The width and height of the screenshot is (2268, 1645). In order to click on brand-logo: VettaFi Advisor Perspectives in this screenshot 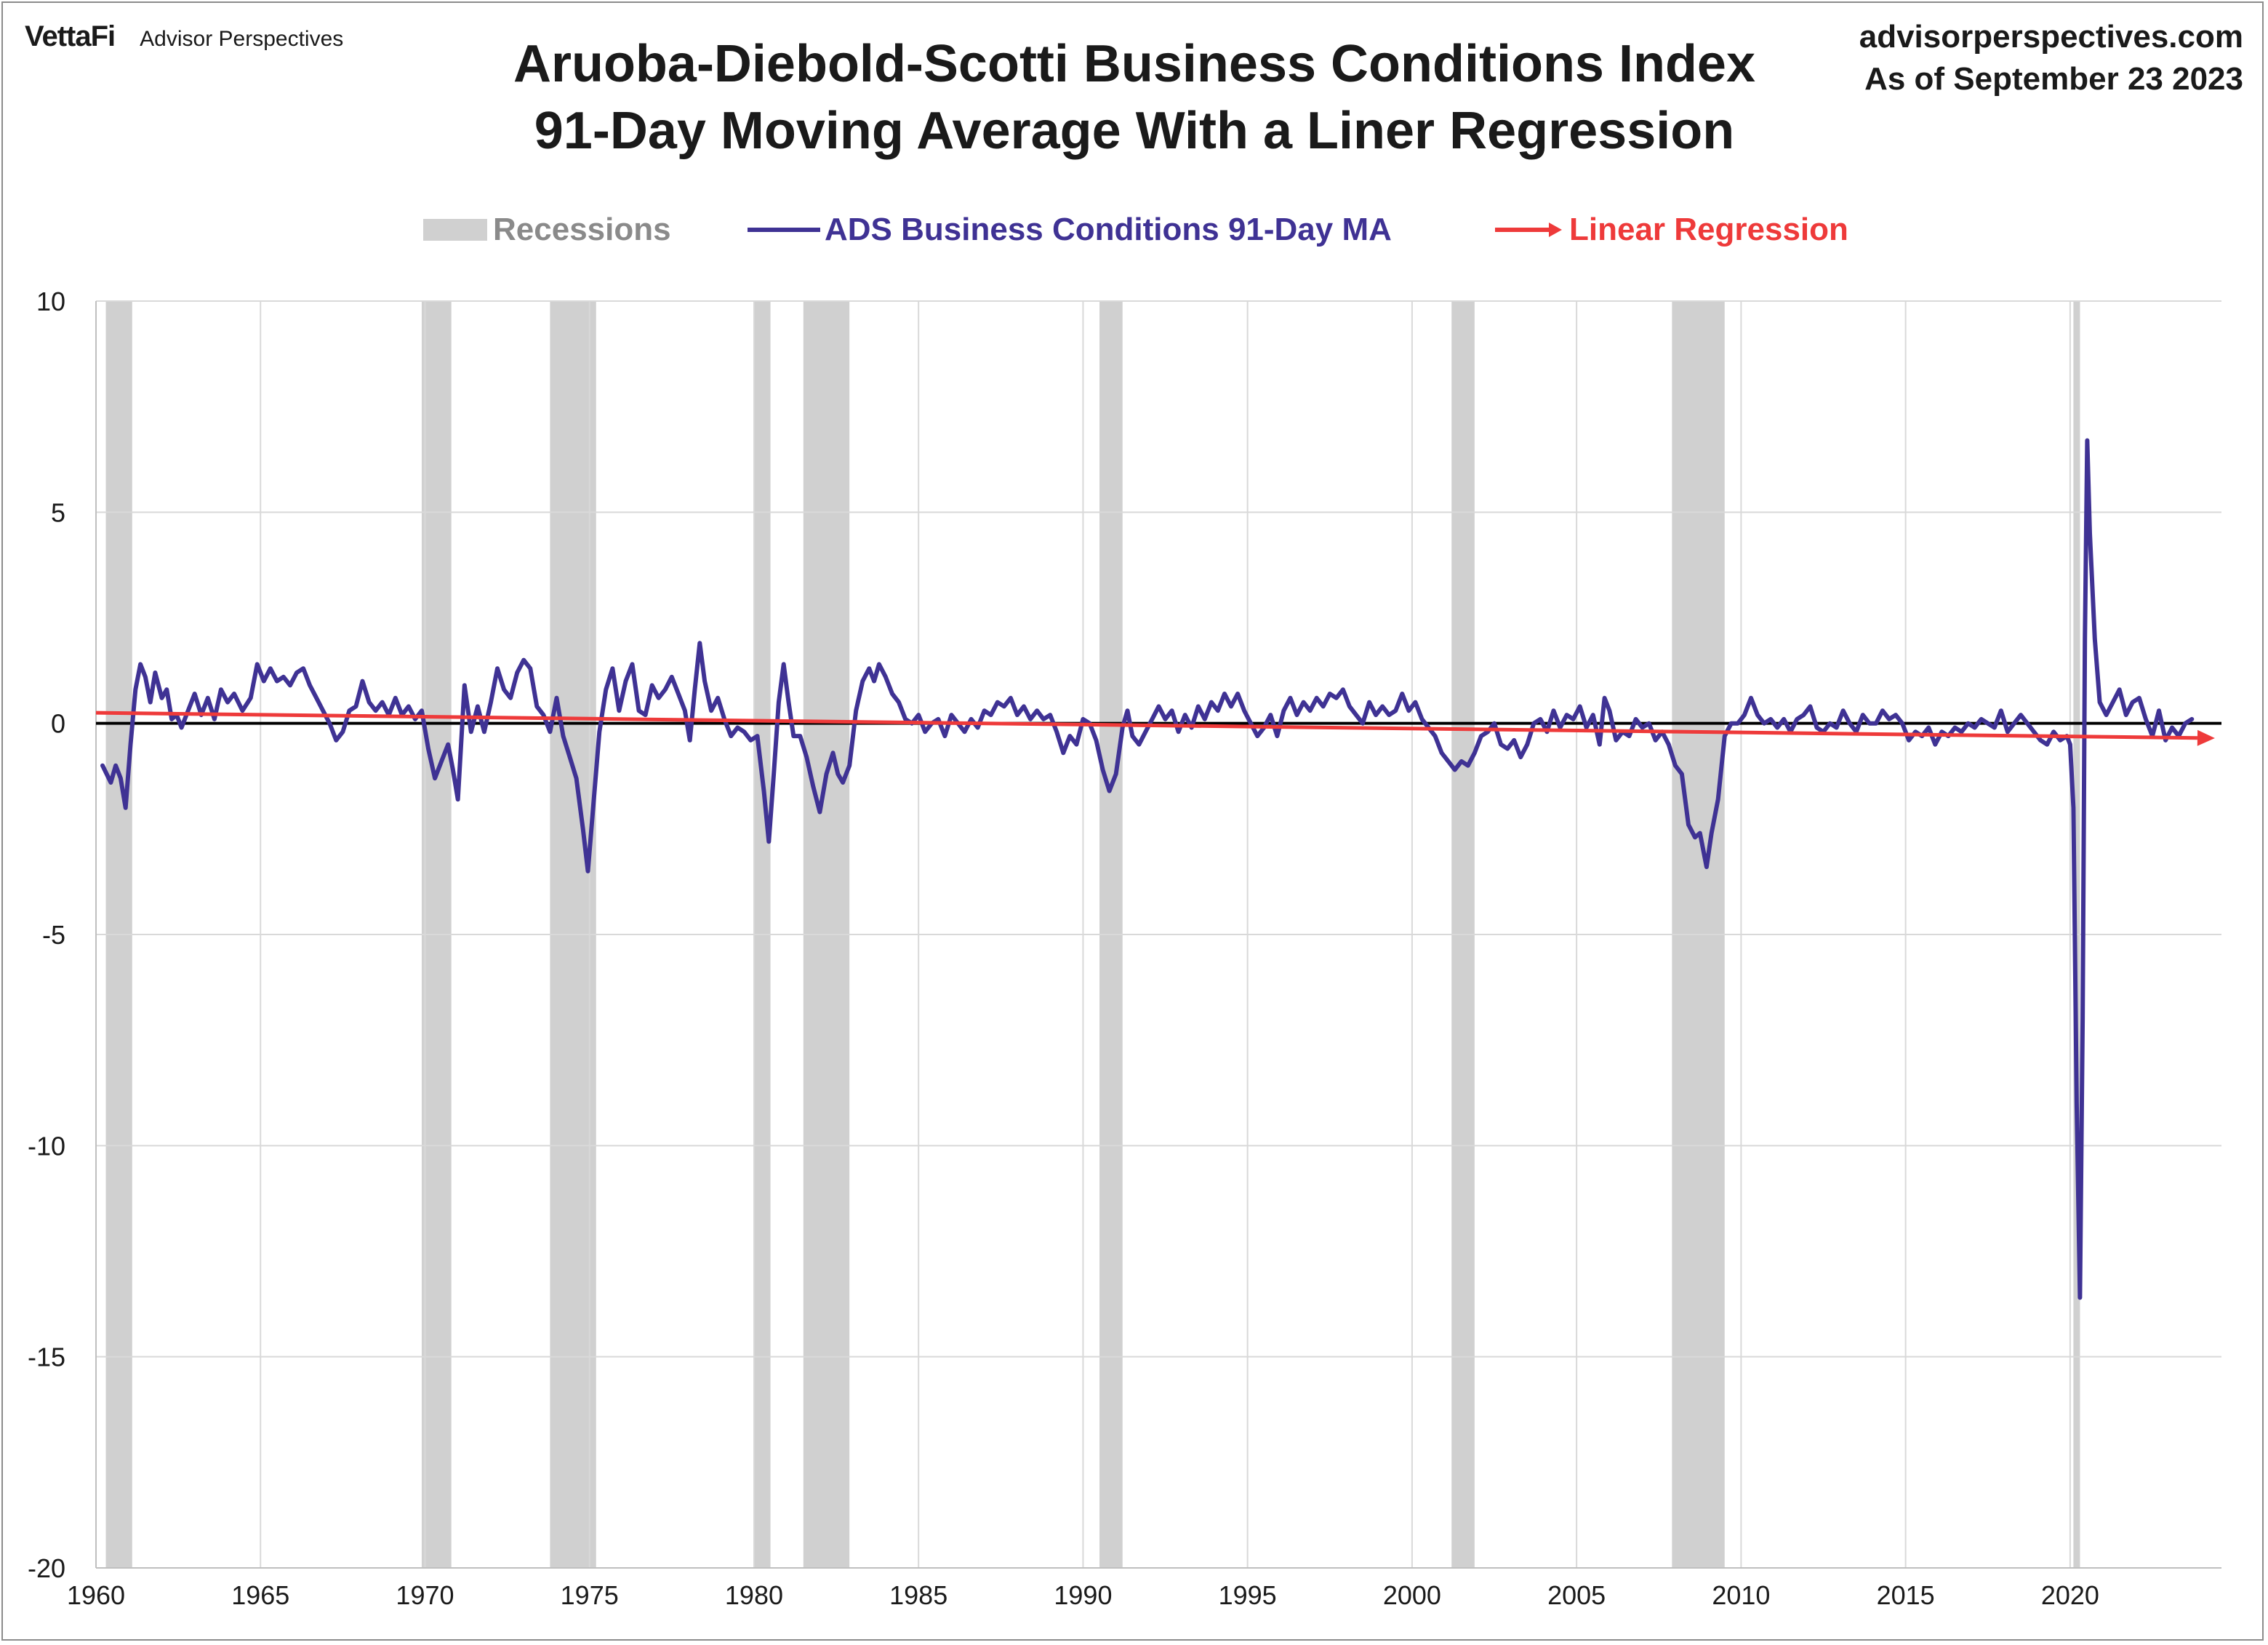, I will do `click(184, 36)`.